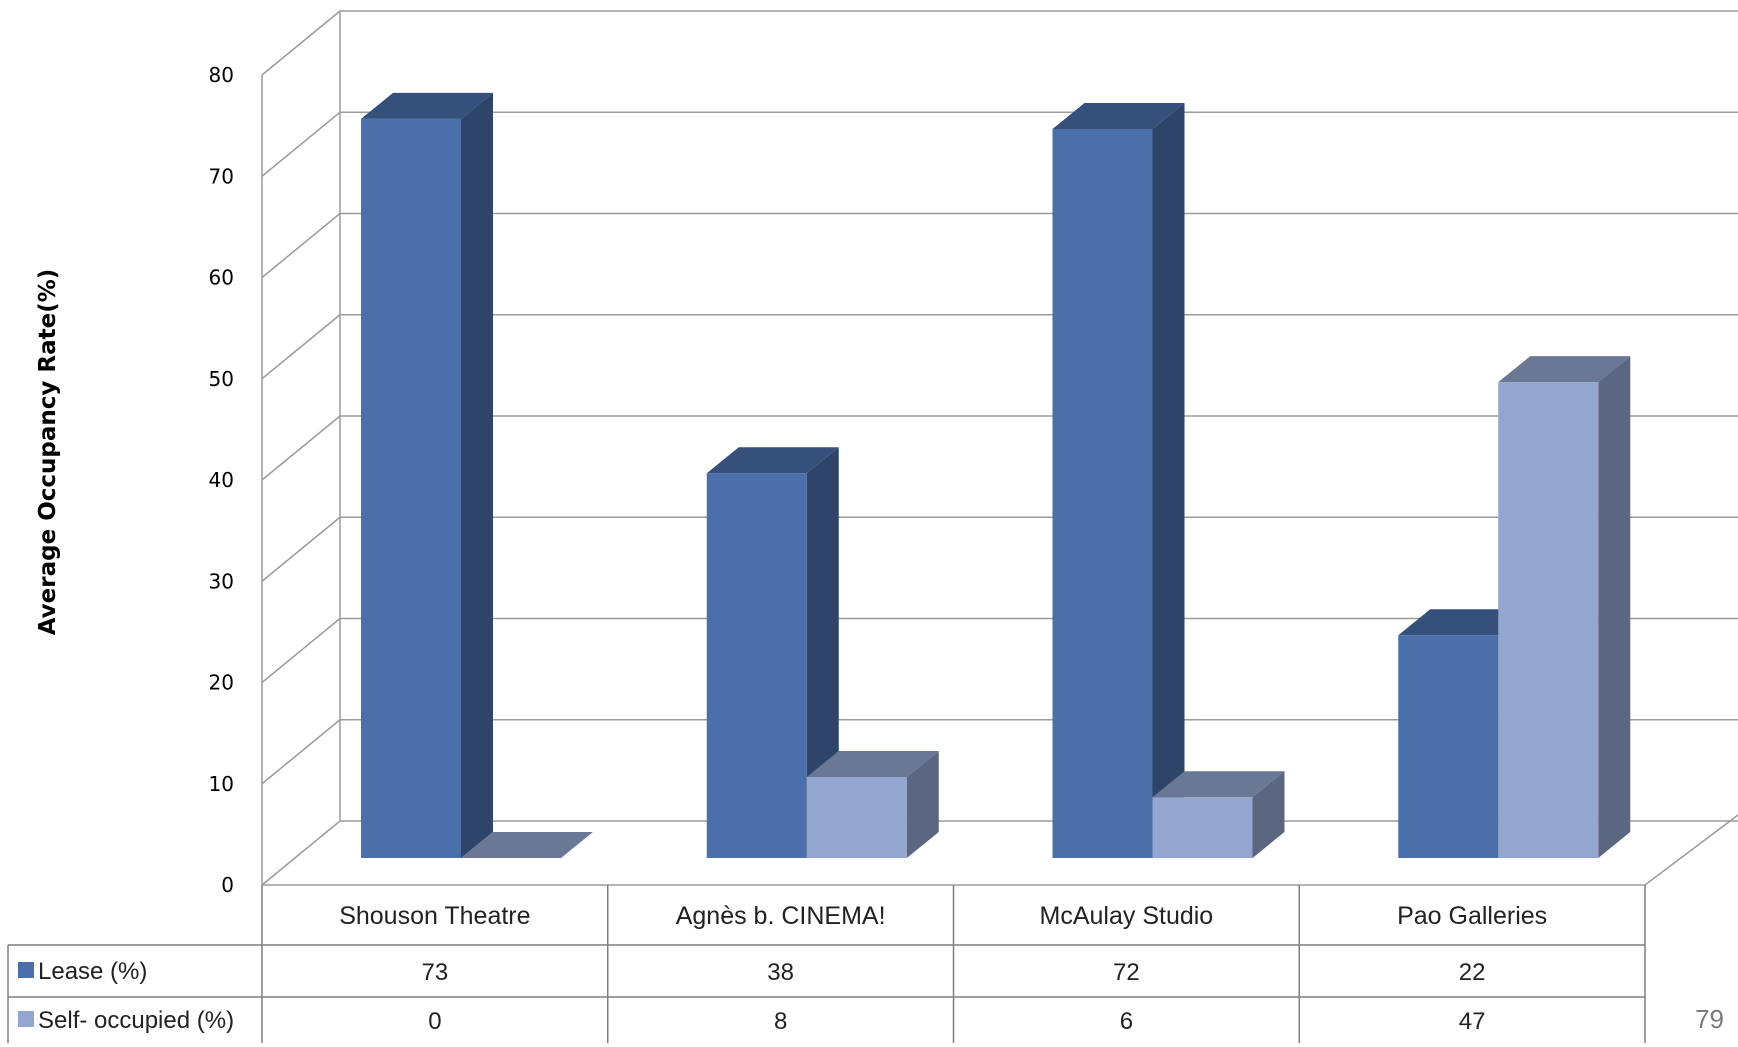 The width and height of the screenshot is (1738, 1047). What do you see at coordinates (1472, 1021) in the screenshot?
I see `data-table-value: 47` at bounding box center [1472, 1021].